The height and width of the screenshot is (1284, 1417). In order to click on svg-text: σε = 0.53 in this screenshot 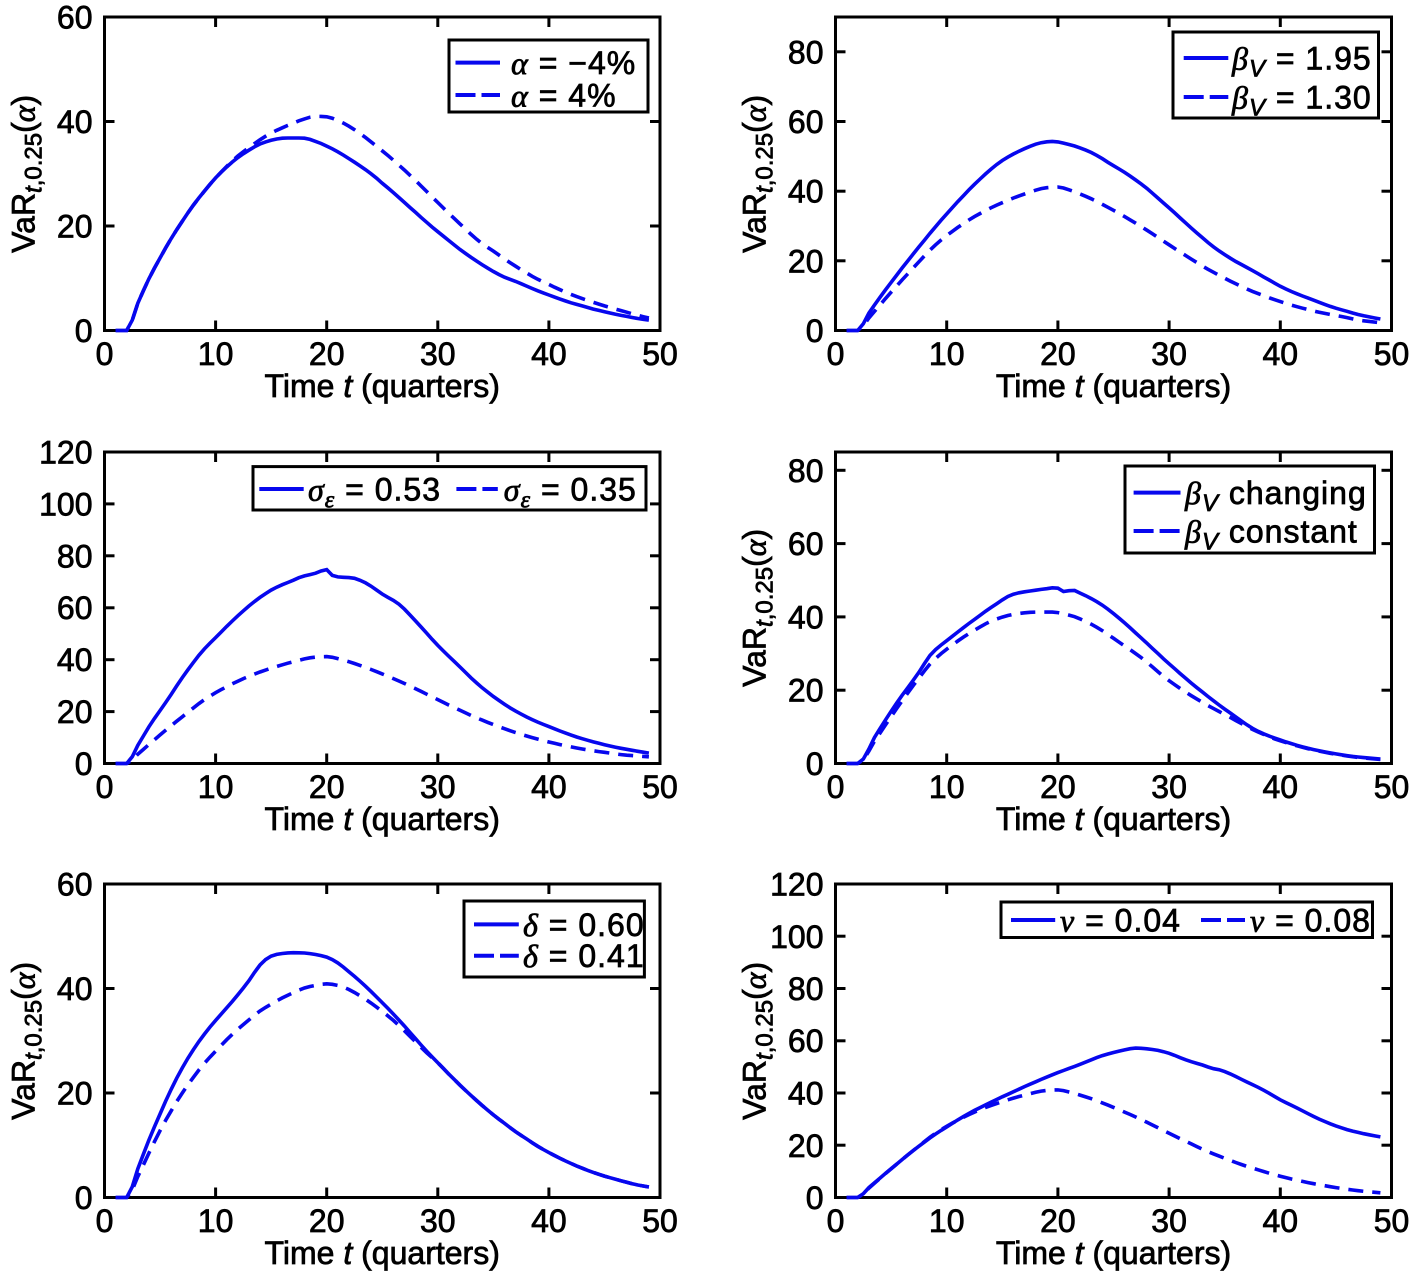, I will do `click(374, 493)`.